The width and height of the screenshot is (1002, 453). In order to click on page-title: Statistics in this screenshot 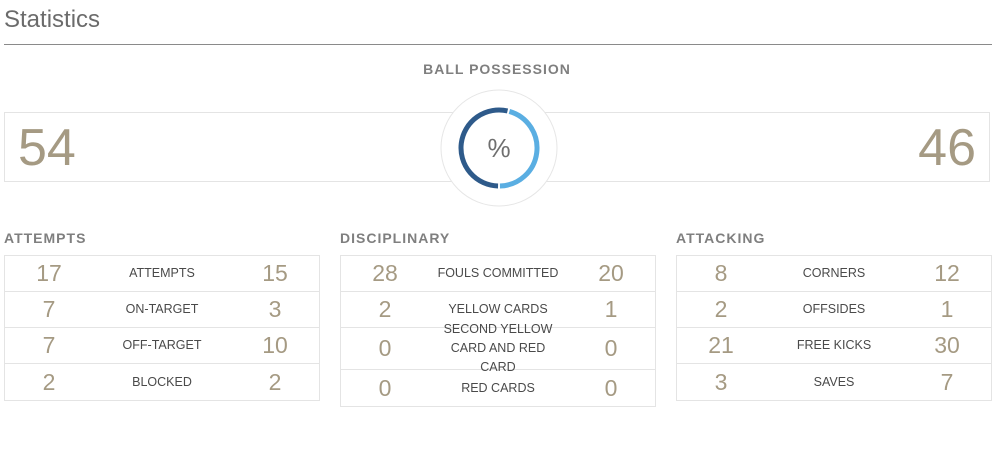, I will do `click(52, 19)`.